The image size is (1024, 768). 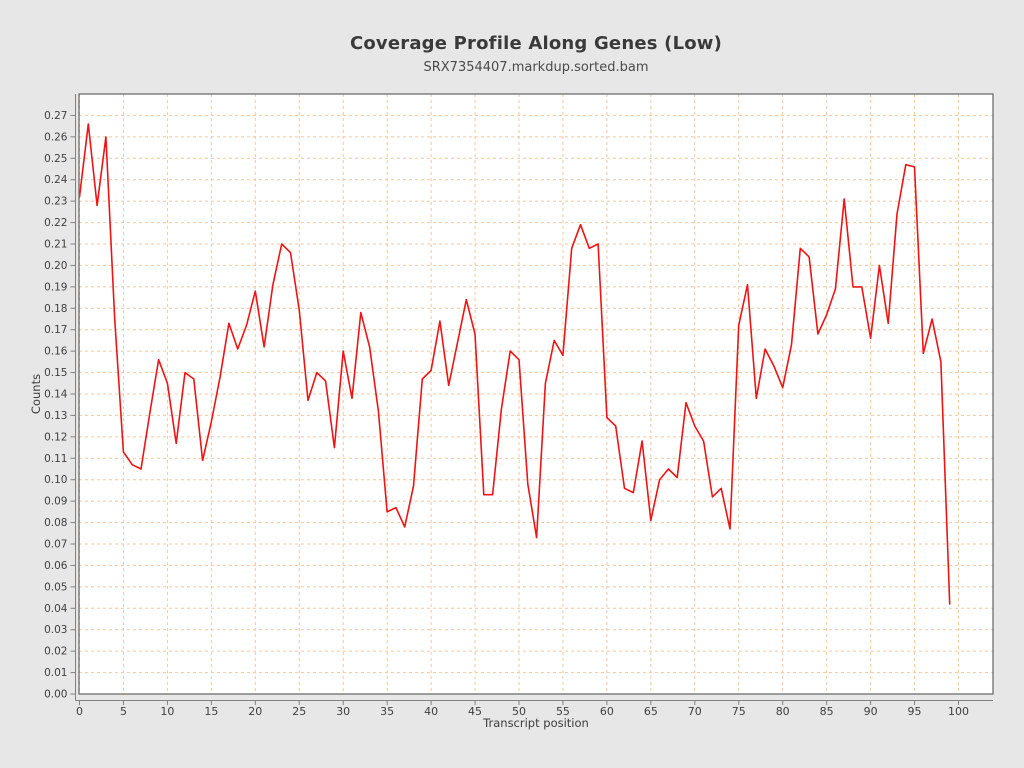 What do you see at coordinates (56, 137) in the screenshot?
I see `svg-text: 0.26` at bounding box center [56, 137].